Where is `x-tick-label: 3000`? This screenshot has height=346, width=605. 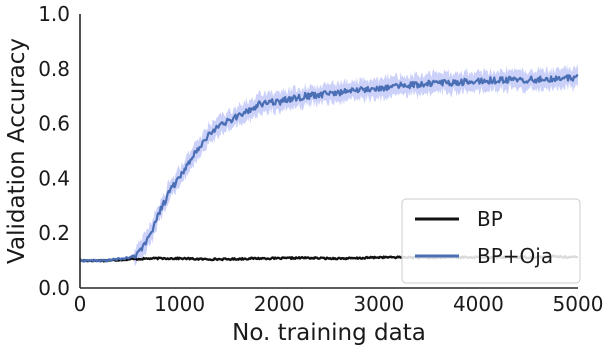
x-tick-label: 3000 is located at coordinates (378, 304).